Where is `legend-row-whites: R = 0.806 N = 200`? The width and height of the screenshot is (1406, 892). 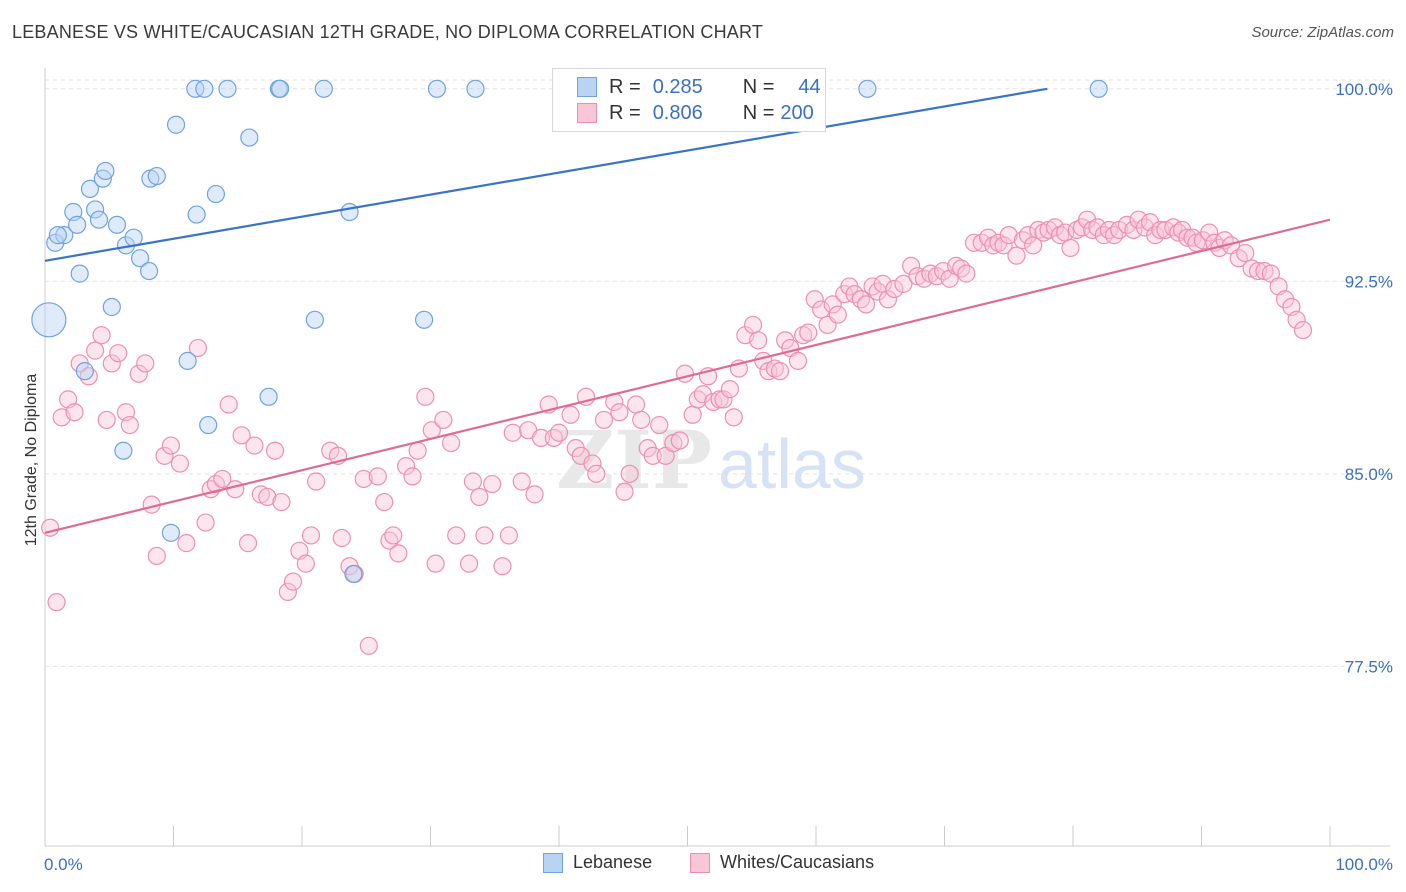 legend-row-whites: R = 0.806 N = 200 is located at coordinates (695, 113).